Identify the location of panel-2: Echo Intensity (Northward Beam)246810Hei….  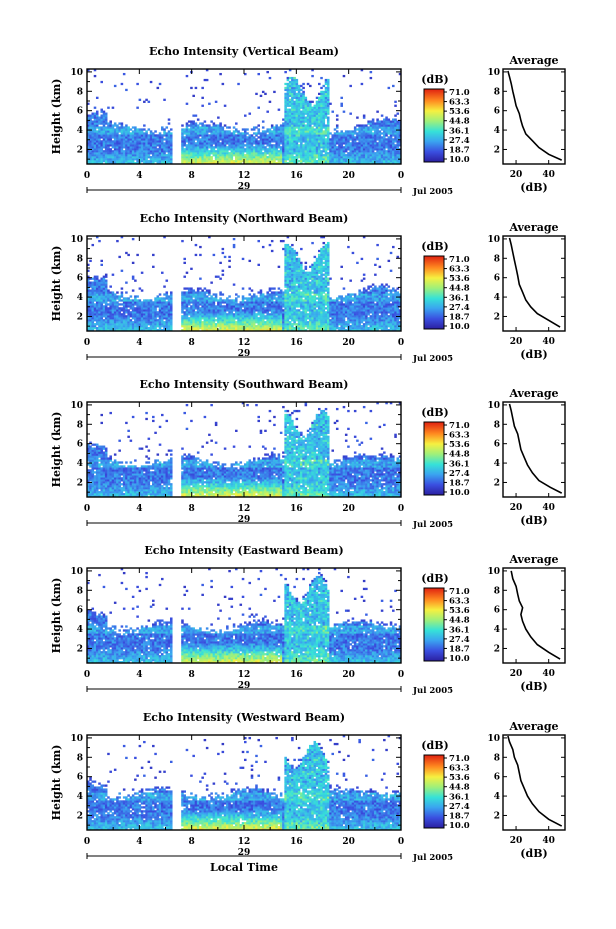
(308, 288).